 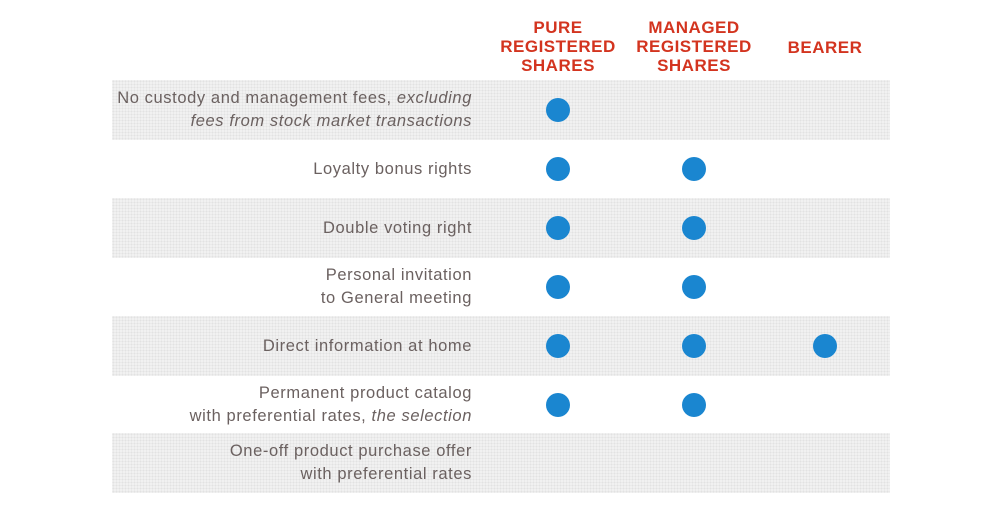 I want to click on column-header-bearer: BEARER, so click(x=825, y=47).